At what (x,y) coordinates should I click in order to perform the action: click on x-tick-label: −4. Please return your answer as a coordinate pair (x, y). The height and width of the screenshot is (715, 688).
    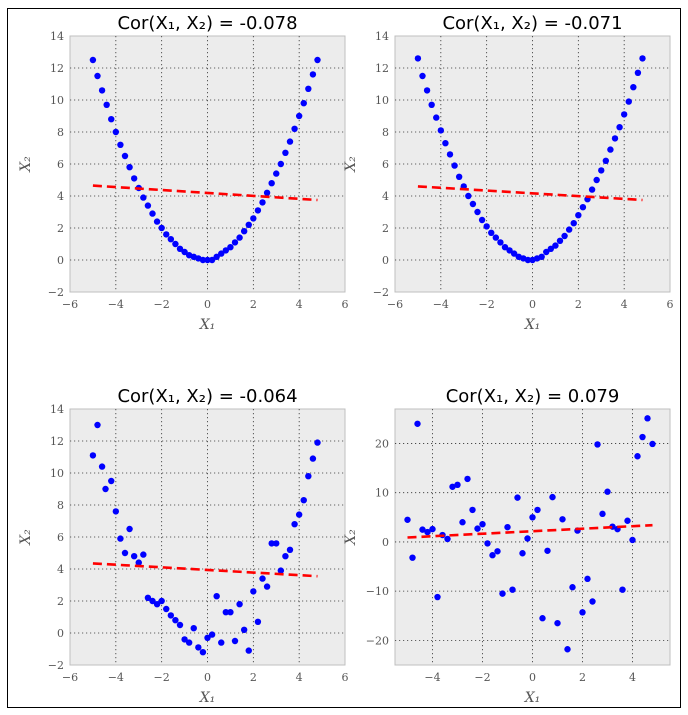
    Looking at the image, I should click on (116, 677).